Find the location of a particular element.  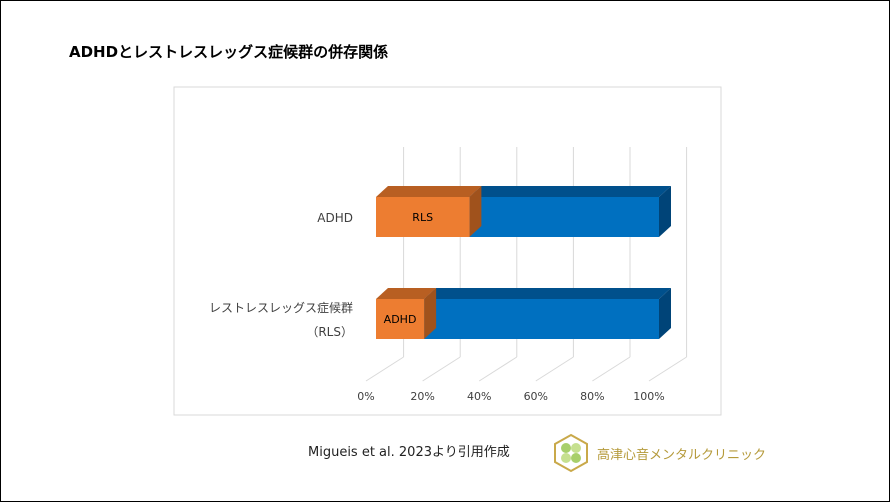

category-label: レストレスレッグス症候群 is located at coordinates (281, 307).